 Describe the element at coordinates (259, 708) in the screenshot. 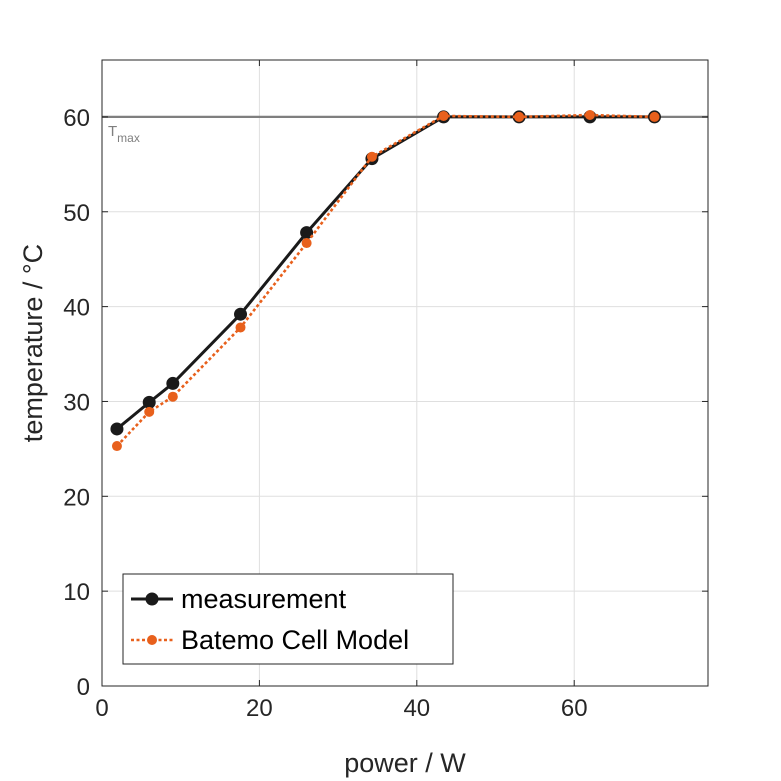

I see `x-tick-label: 20` at that location.